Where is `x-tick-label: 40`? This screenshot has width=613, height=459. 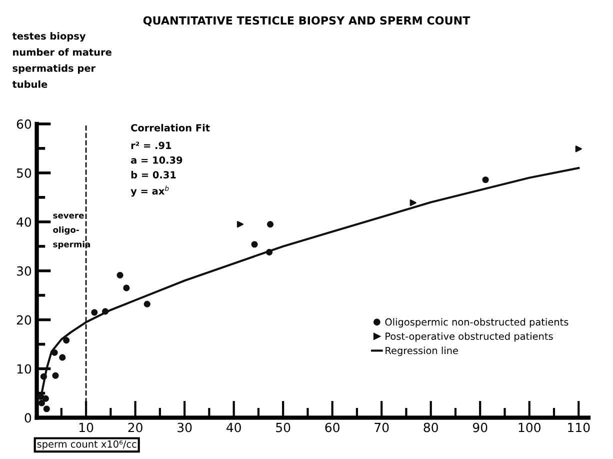
x-tick-label: 40 is located at coordinates (233, 427).